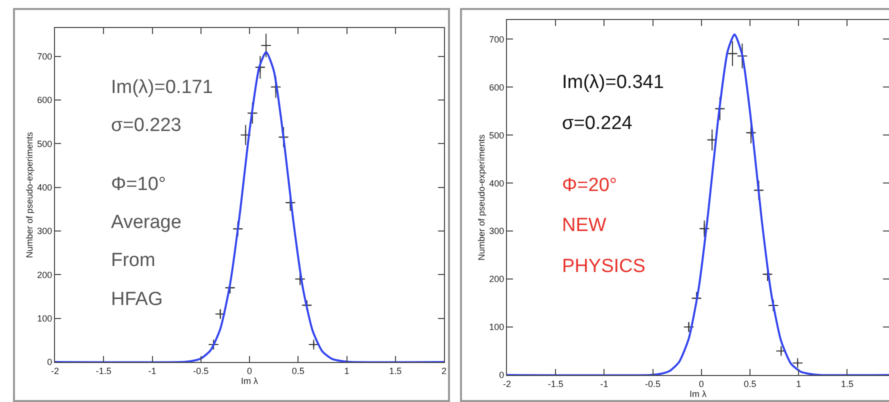  I want to click on annotation: From, so click(133, 260).